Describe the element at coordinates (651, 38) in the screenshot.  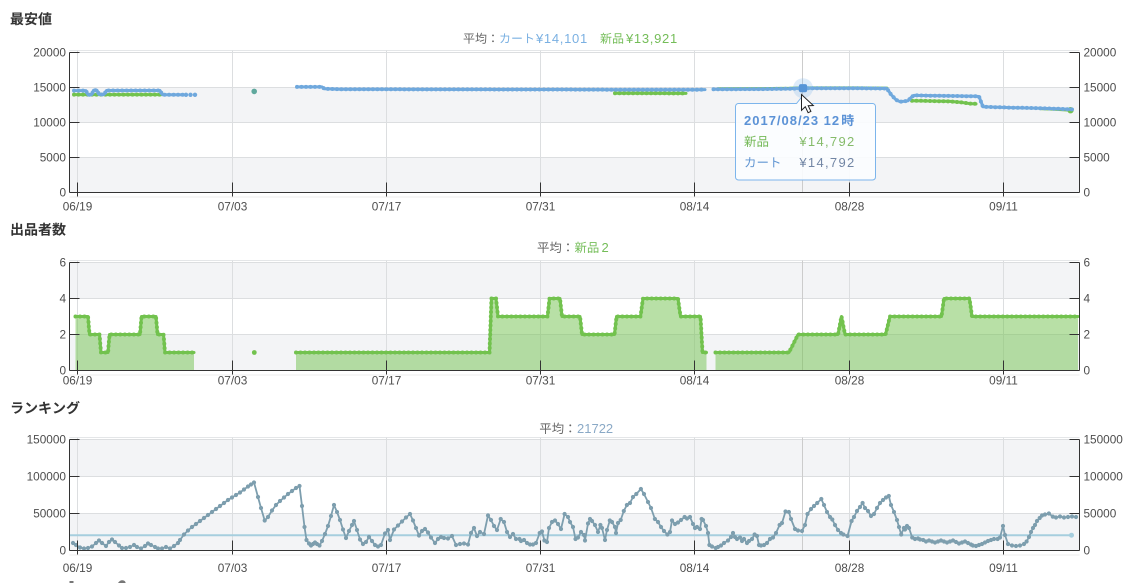
I see `svg-text: ¥13,921` at that location.